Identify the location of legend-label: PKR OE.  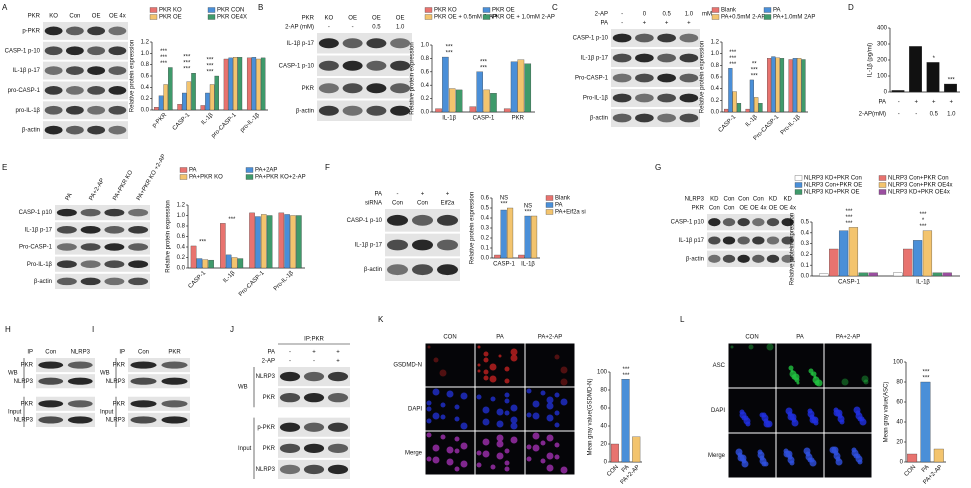
(503, 11).